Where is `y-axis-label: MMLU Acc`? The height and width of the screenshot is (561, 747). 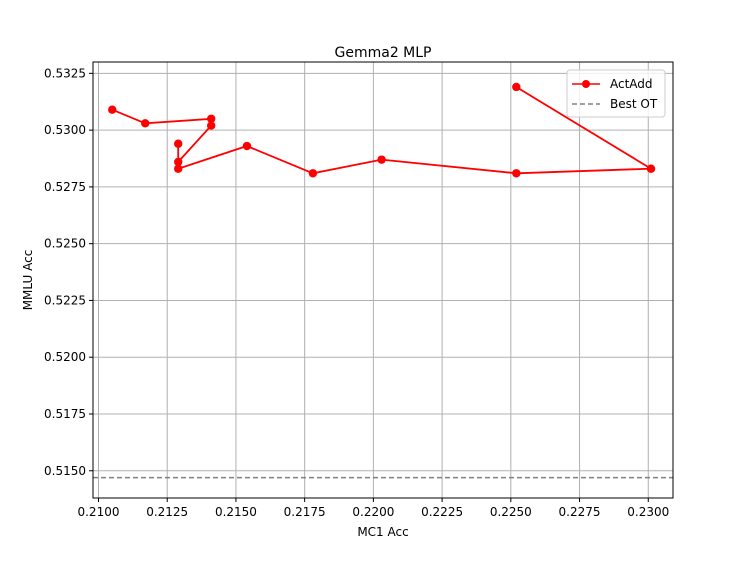 y-axis-label: MMLU Acc is located at coordinates (28, 280).